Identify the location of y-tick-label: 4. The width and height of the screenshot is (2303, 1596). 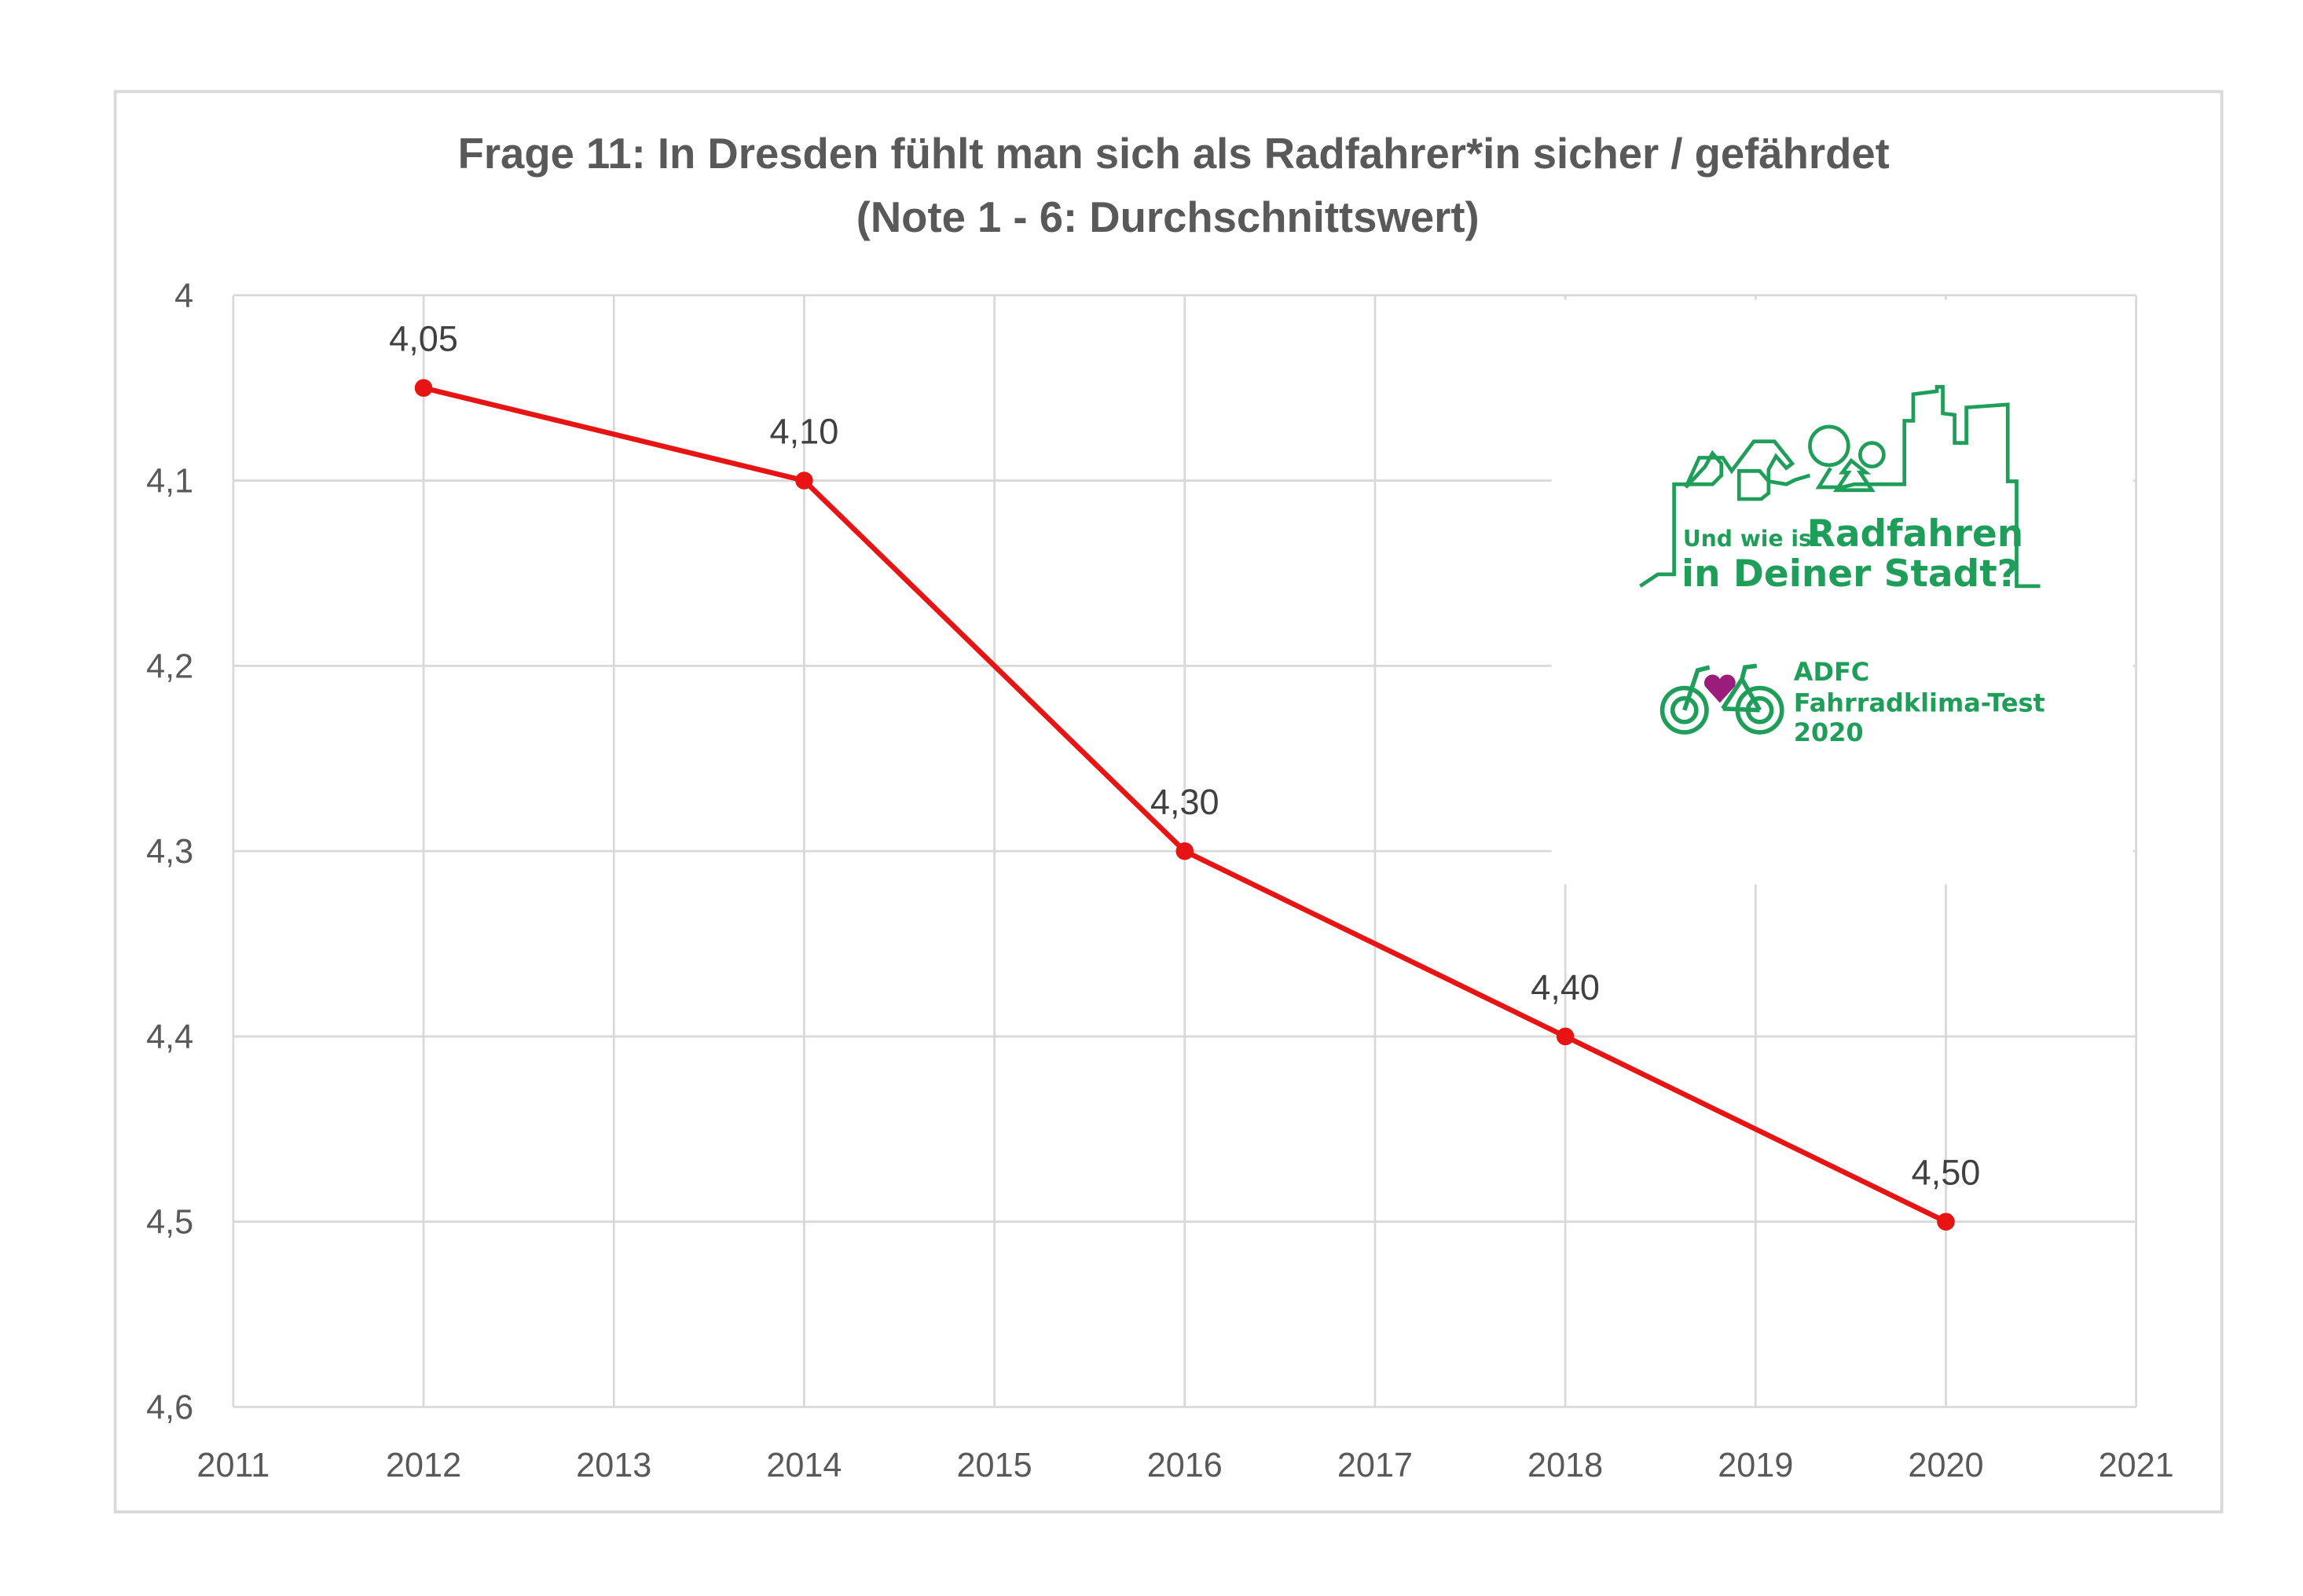
(183, 296).